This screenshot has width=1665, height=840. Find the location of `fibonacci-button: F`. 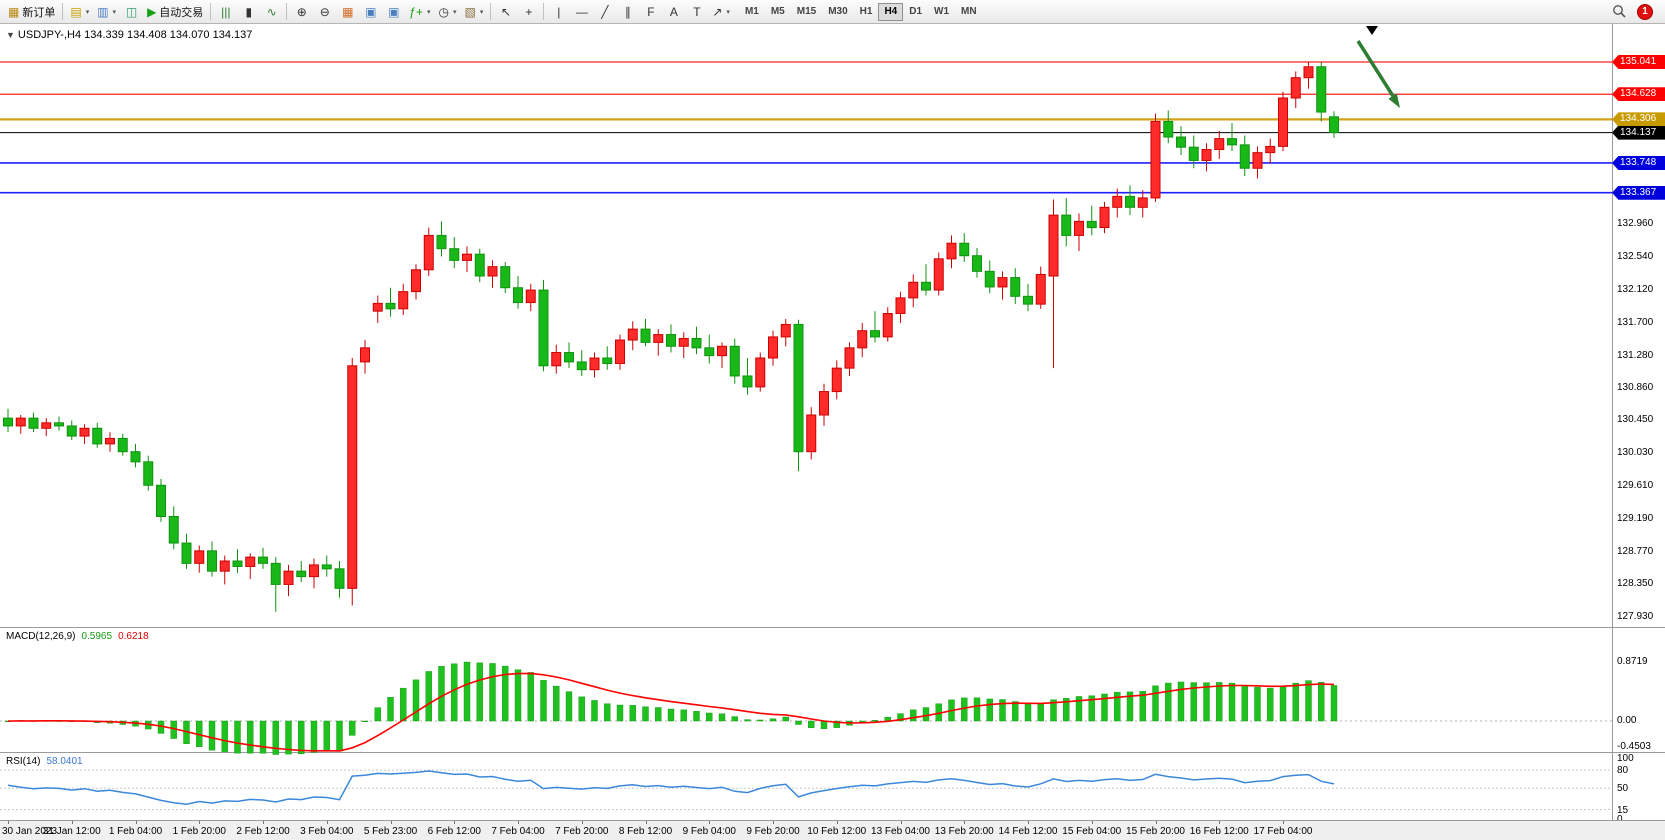

fibonacci-button: F is located at coordinates (650, 12).